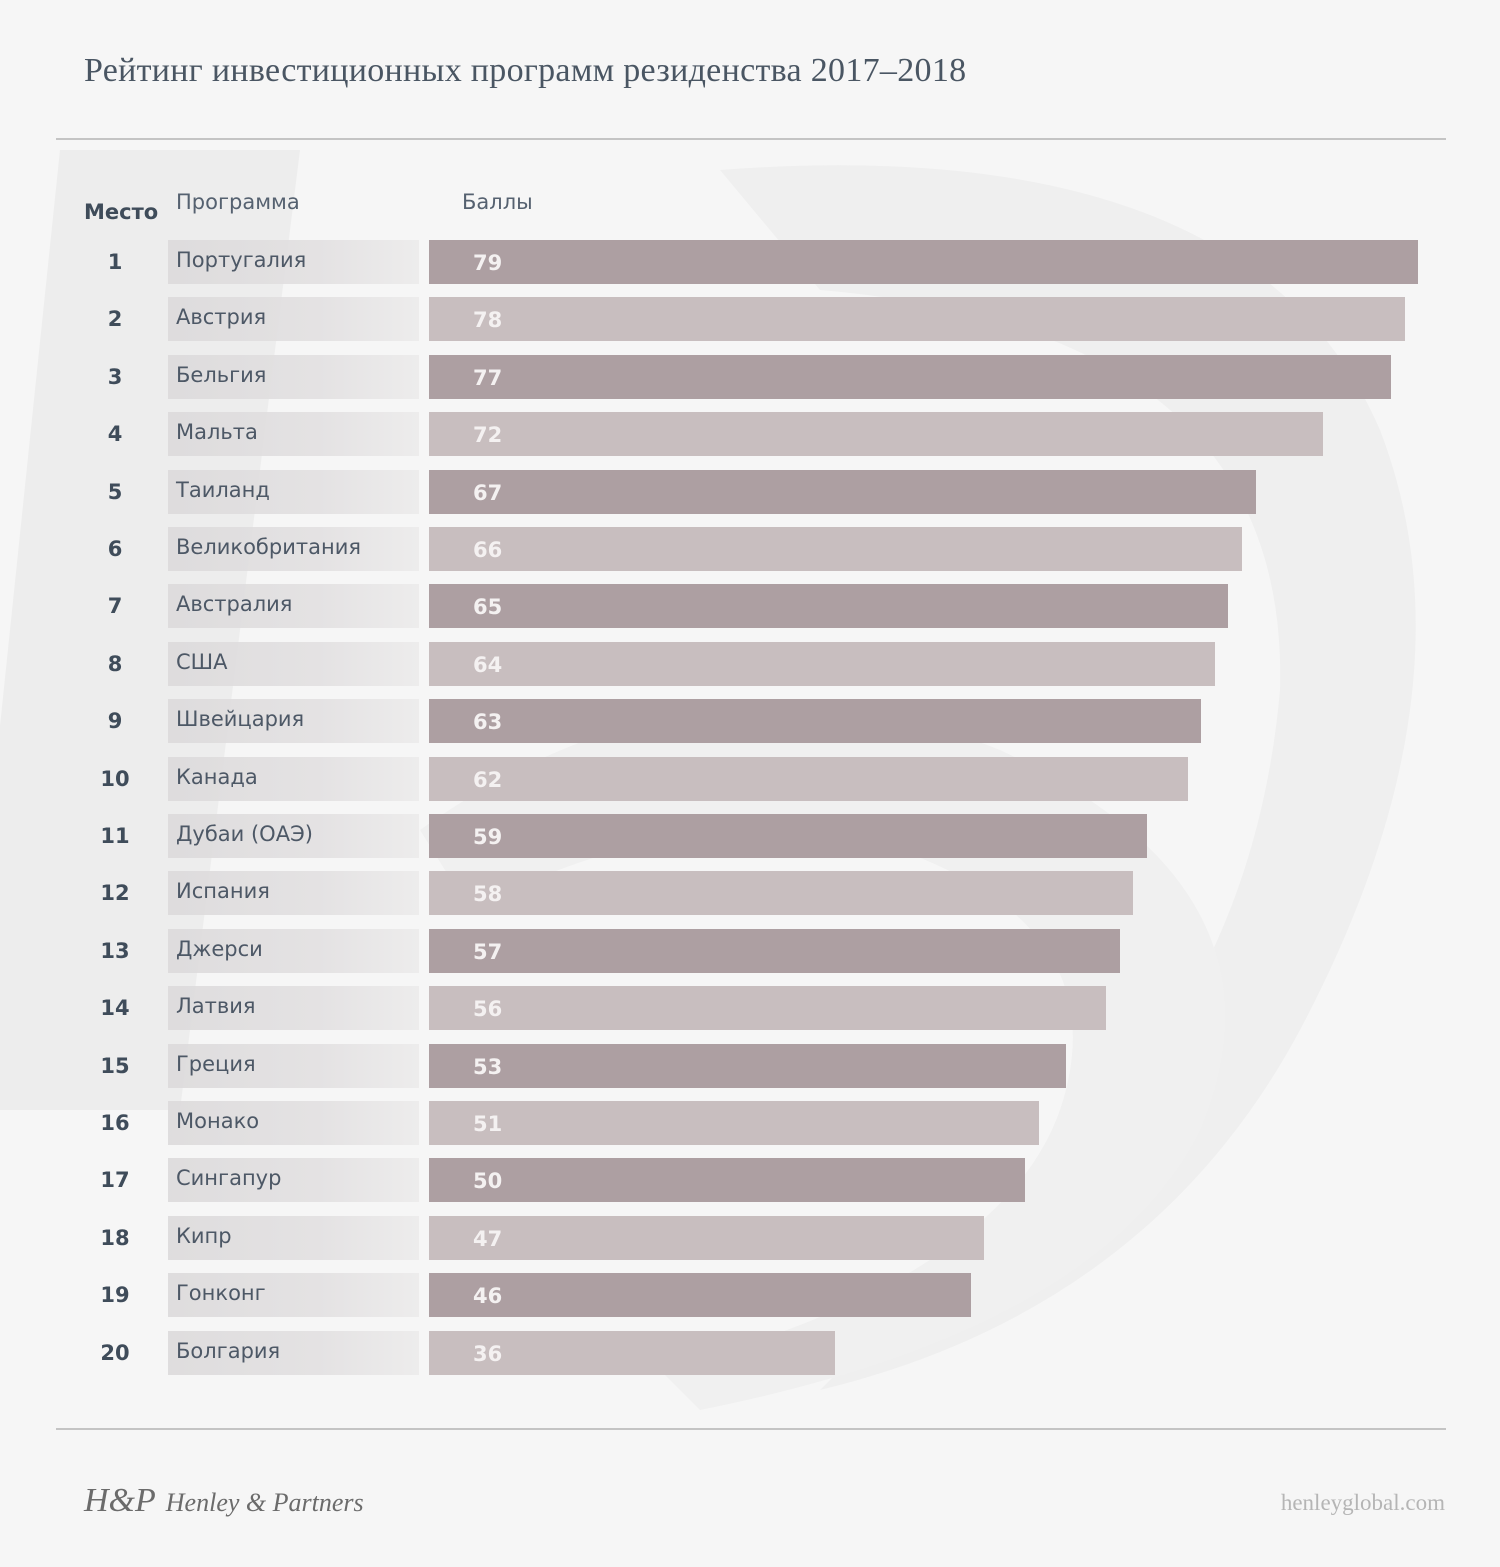  I want to click on program-cell: Испания, so click(293, 893).